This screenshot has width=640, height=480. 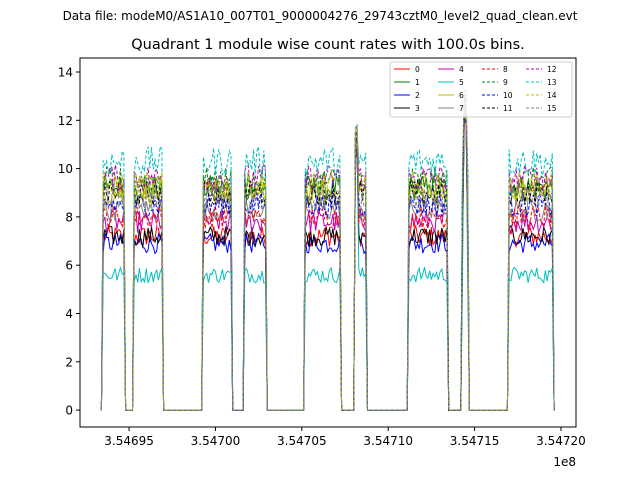 I want to click on x-tick-label: 3.54695, so click(x=129, y=441).